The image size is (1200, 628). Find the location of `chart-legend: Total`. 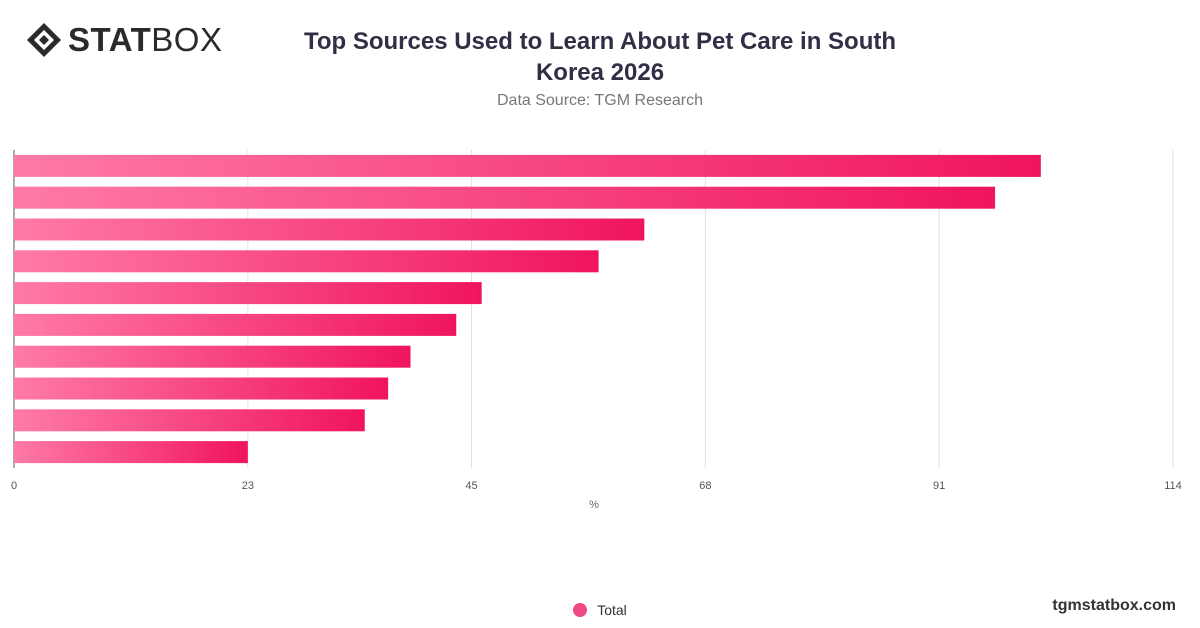

chart-legend: Total is located at coordinates (600, 610).